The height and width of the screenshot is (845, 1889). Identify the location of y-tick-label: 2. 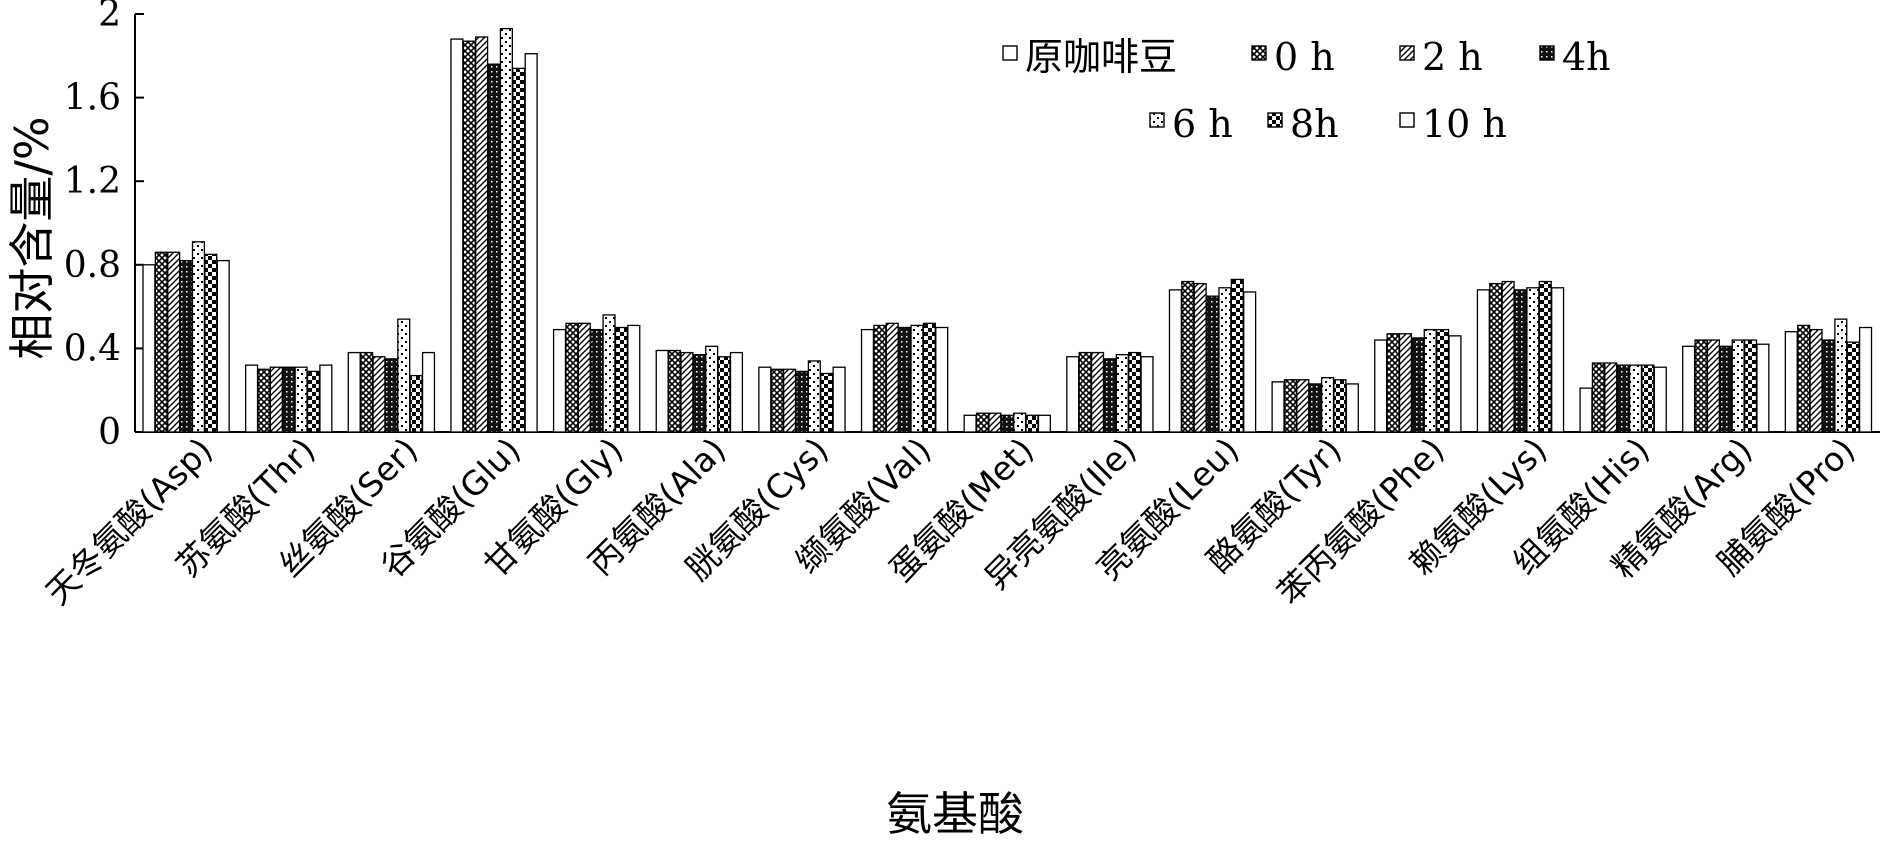
(109, 17).